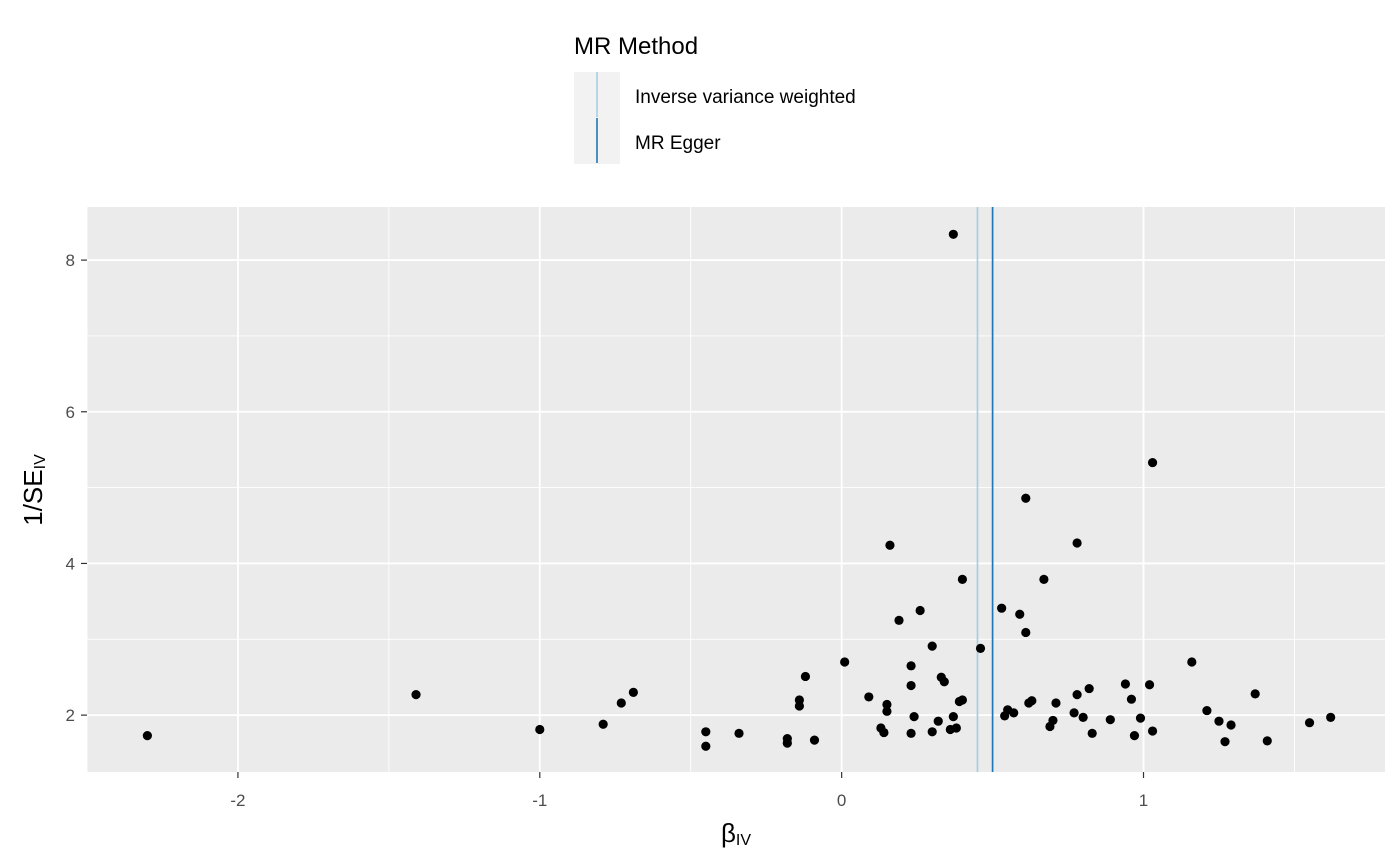  I want to click on y-axis-title-main: 1/SE, so click(33, 497).